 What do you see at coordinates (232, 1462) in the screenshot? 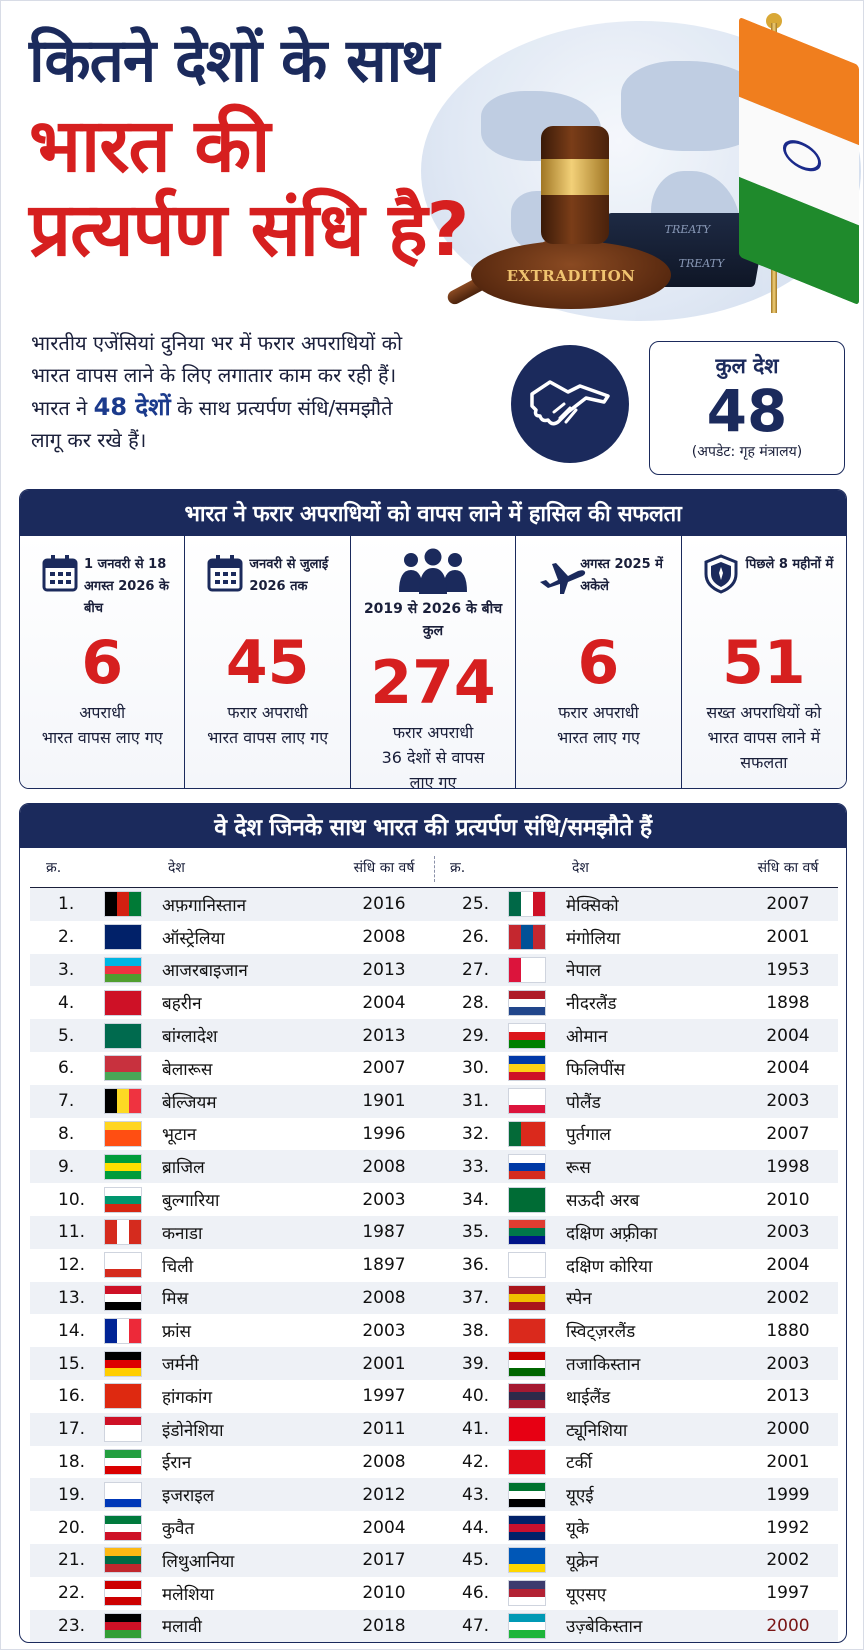
I see `table-row: 18. ईरान 2008` at bounding box center [232, 1462].